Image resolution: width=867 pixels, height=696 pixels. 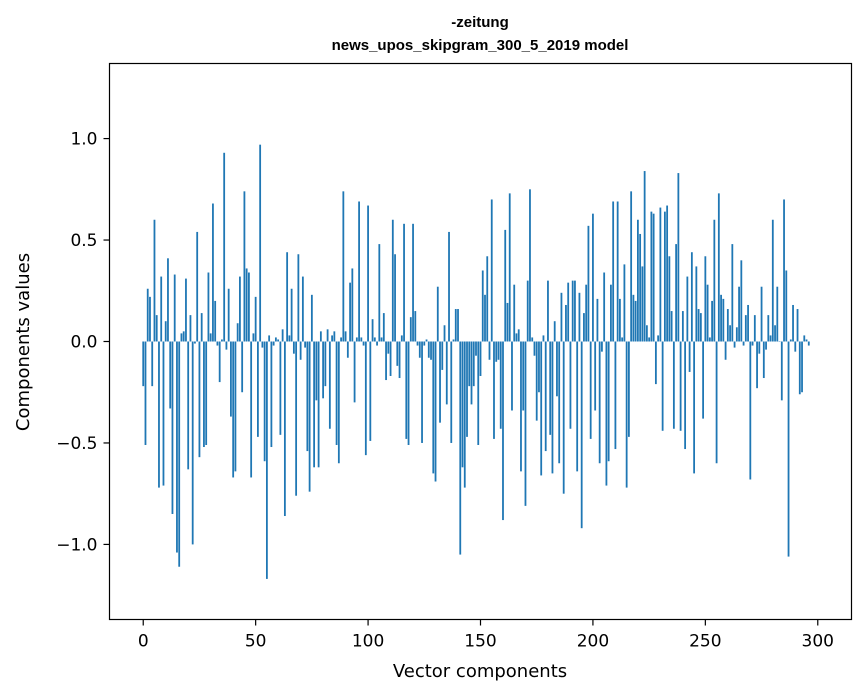 What do you see at coordinates (480, 671) in the screenshot?
I see `x-axis-label: Vector components` at bounding box center [480, 671].